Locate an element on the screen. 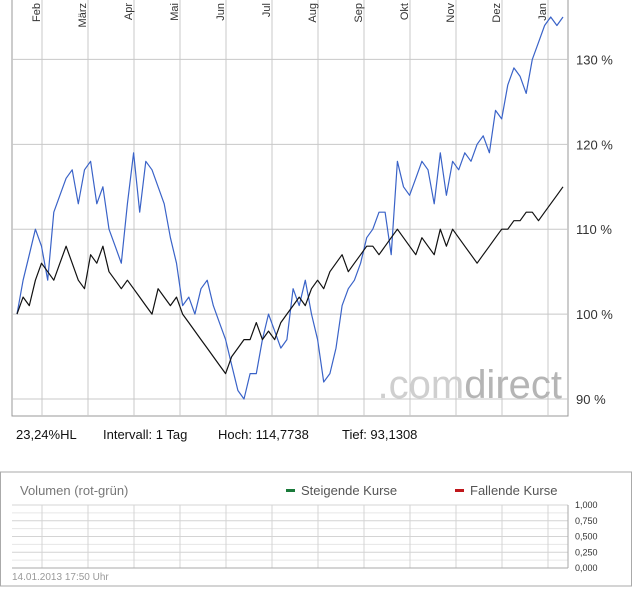 The height and width of the screenshot is (590, 632). y-tick-label: 110 % is located at coordinates (594, 229).